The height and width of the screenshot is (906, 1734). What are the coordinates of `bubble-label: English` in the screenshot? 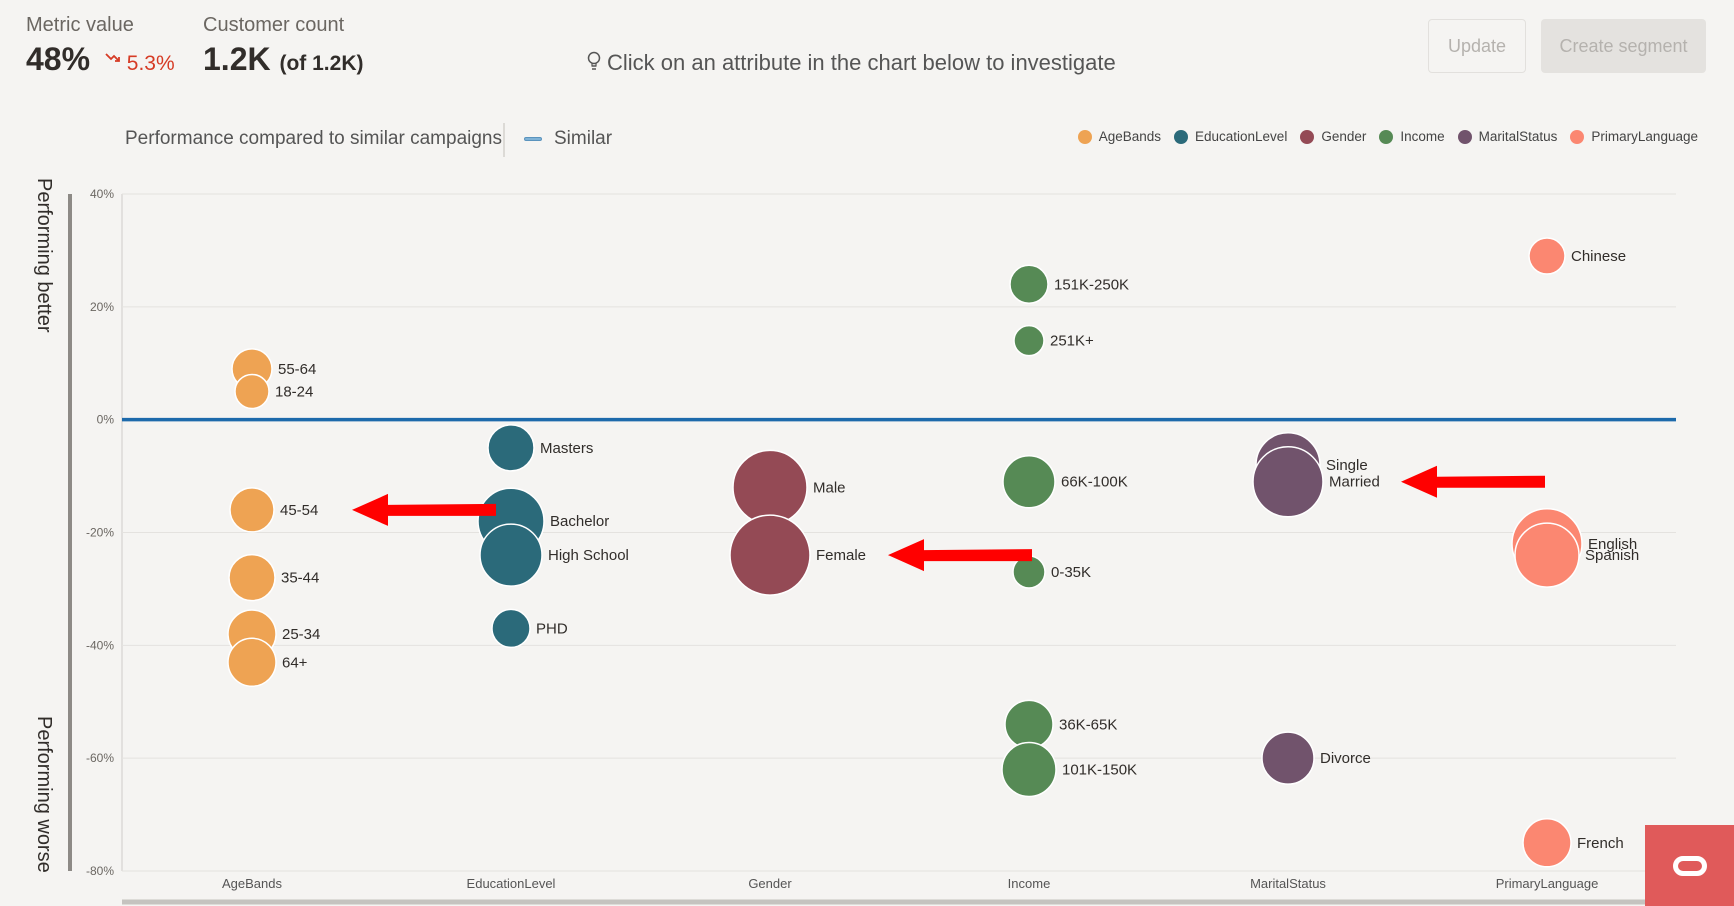 It's located at (1612, 544).